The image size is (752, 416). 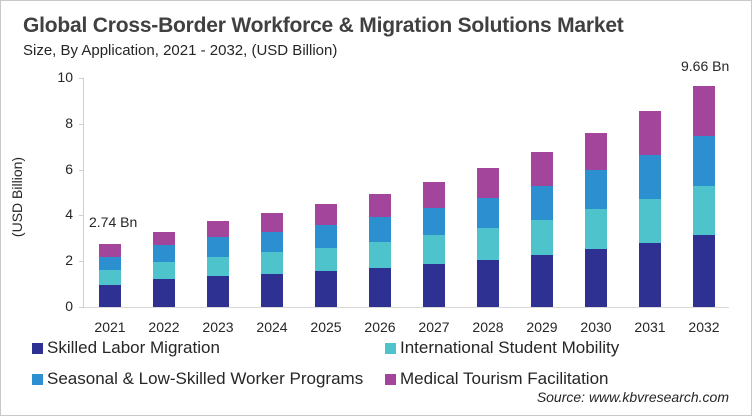 I want to click on x-tick-label: 2022, so click(x=164, y=327).